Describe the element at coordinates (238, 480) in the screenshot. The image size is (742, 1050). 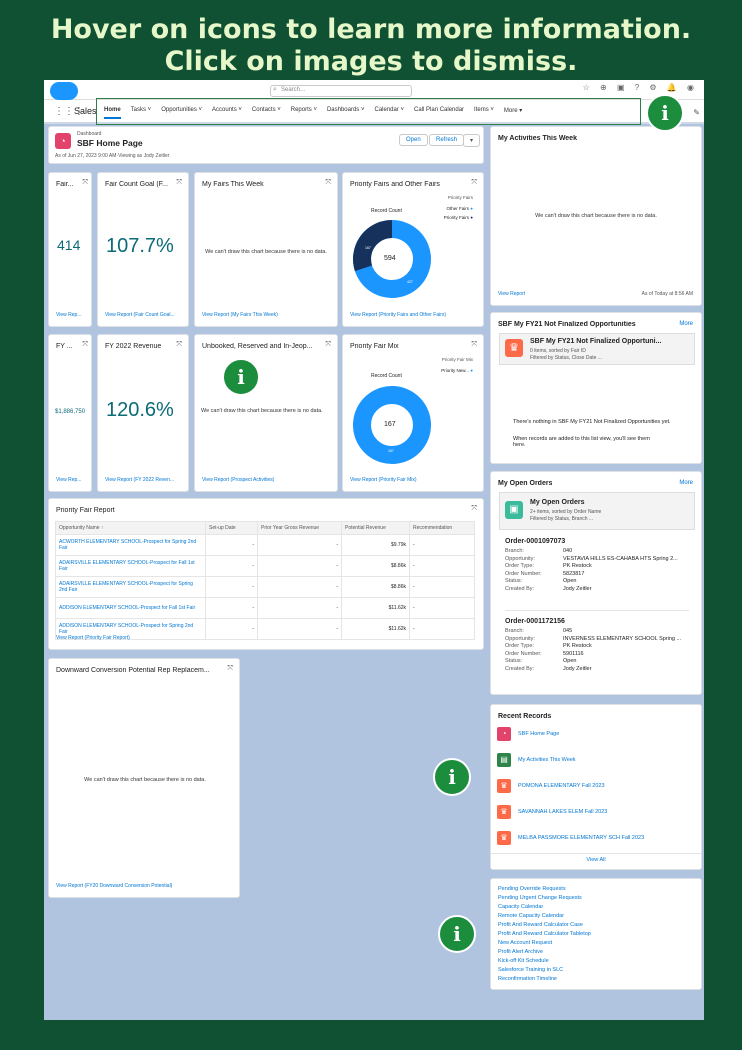
I see `view-report-link: View Report (Prospect Activities)` at that location.